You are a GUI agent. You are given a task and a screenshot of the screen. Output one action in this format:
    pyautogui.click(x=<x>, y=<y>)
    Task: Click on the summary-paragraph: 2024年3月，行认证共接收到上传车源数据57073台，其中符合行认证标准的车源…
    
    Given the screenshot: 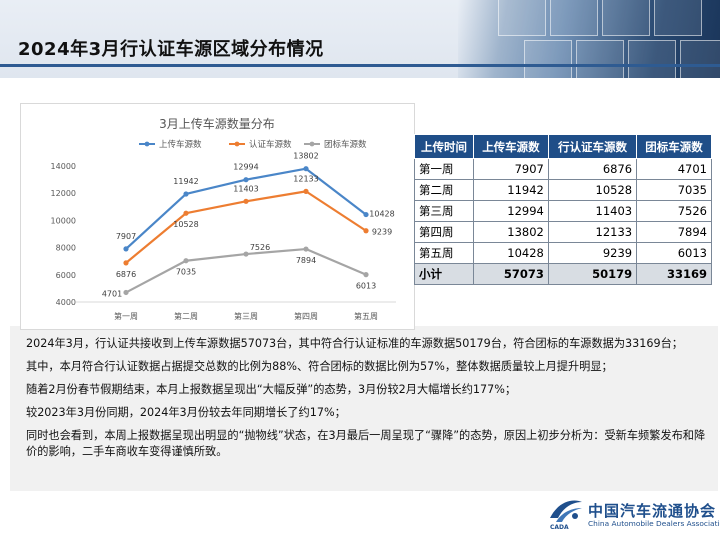 What is the action you would take?
    pyautogui.click(x=354, y=343)
    